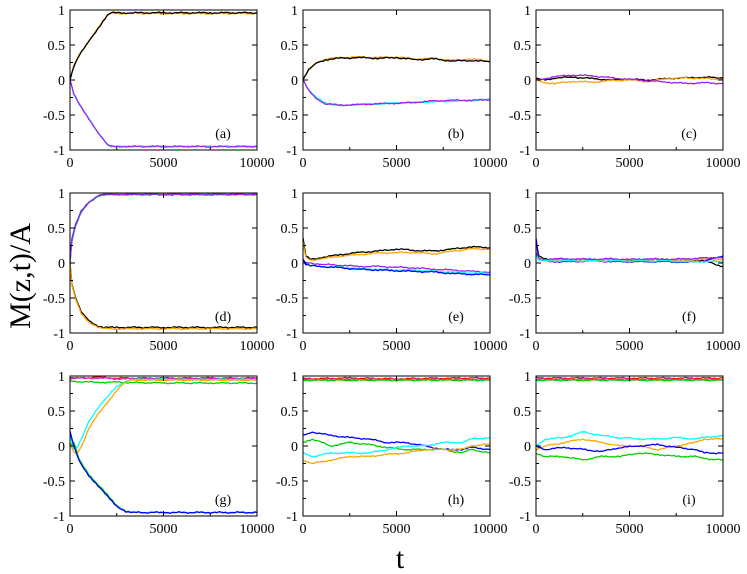 This screenshot has height=574, width=747. What do you see at coordinates (625, 87) in the screenshot?
I see `panel-c: -1 -0.5 0 0.5 1 0 5000 10000 (c)` at bounding box center [625, 87].